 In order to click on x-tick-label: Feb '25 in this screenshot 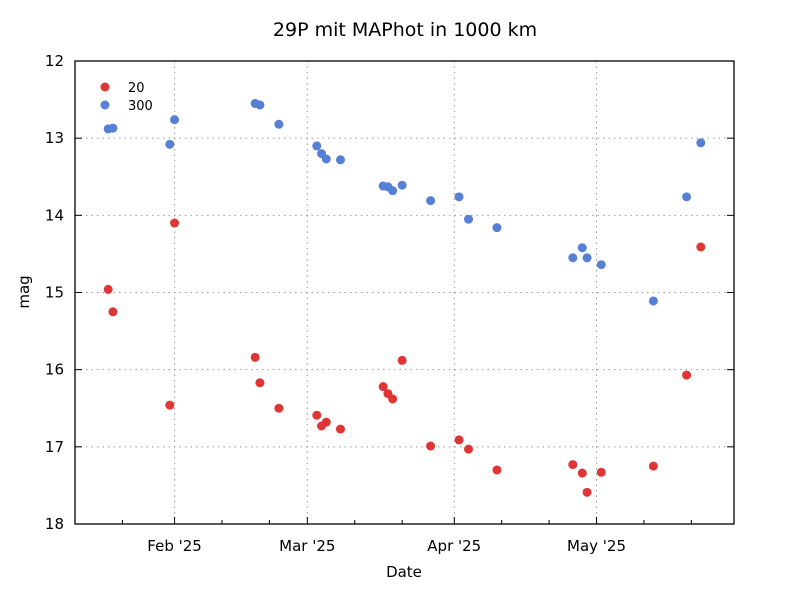, I will do `click(174, 546)`.